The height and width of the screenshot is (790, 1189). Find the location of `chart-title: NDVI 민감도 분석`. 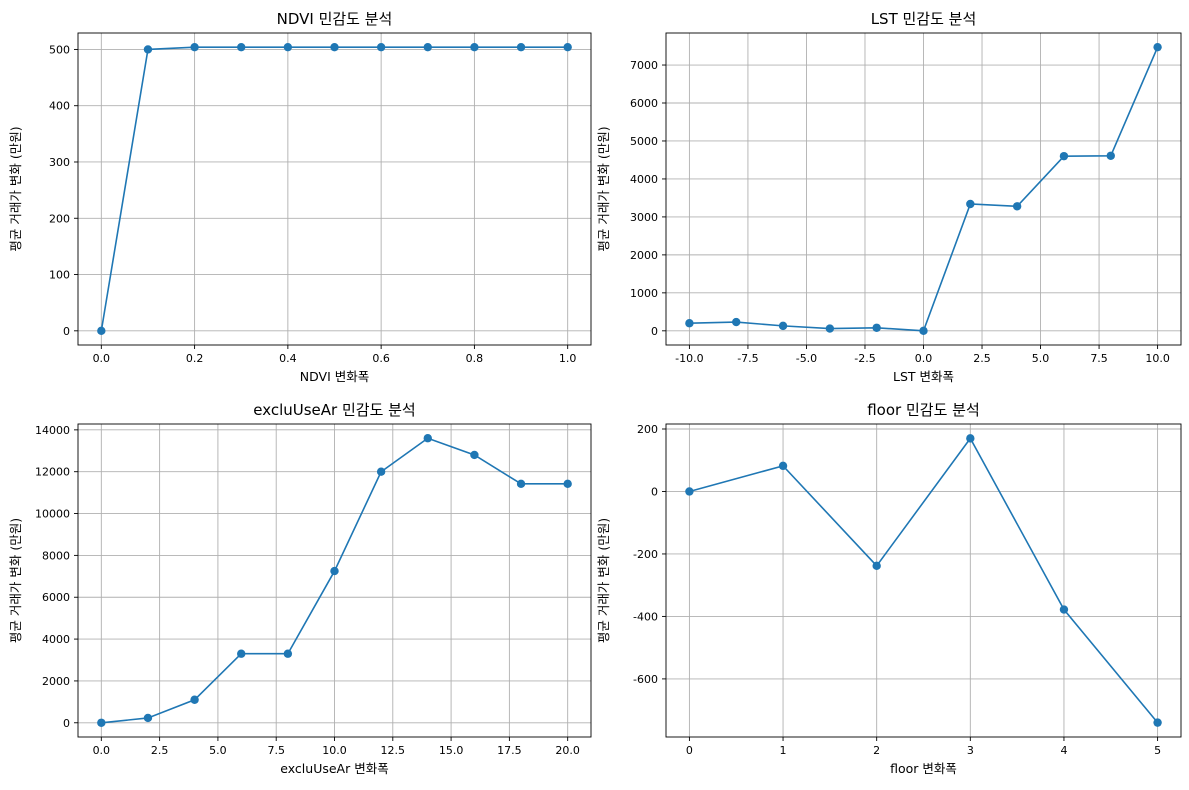

chart-title: NDVI 민감도 분석 is located at coordinates (335, 19).